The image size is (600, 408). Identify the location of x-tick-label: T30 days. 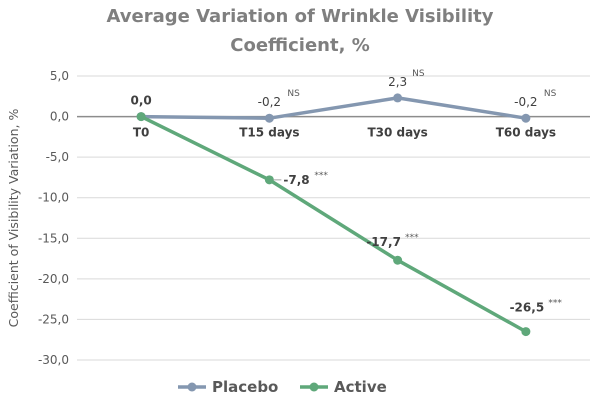
(397, 133).